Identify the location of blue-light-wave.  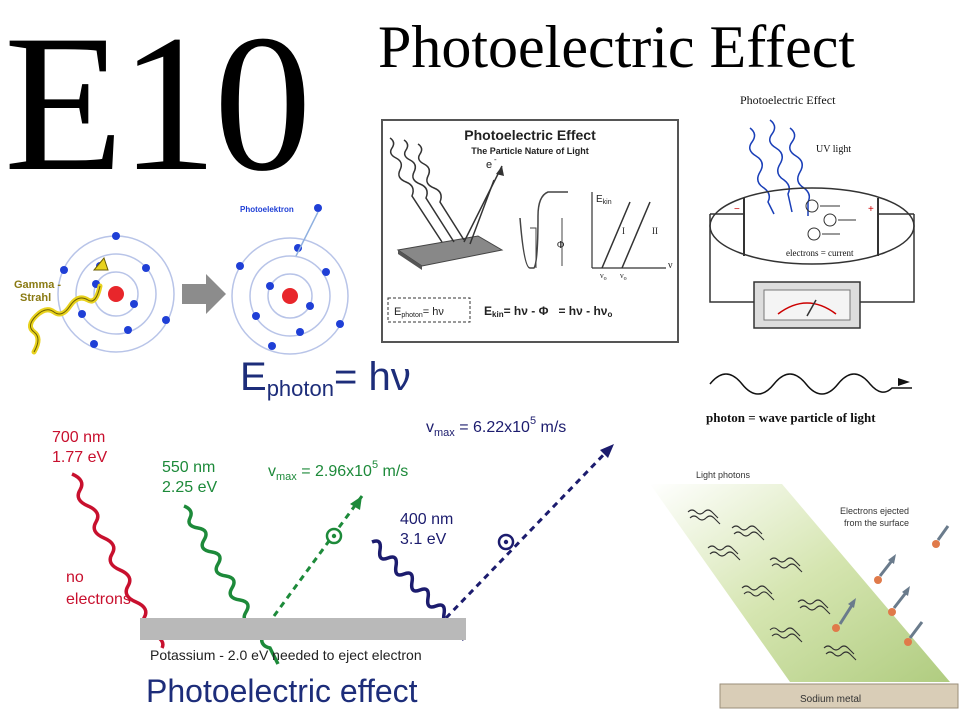
(418, 590).